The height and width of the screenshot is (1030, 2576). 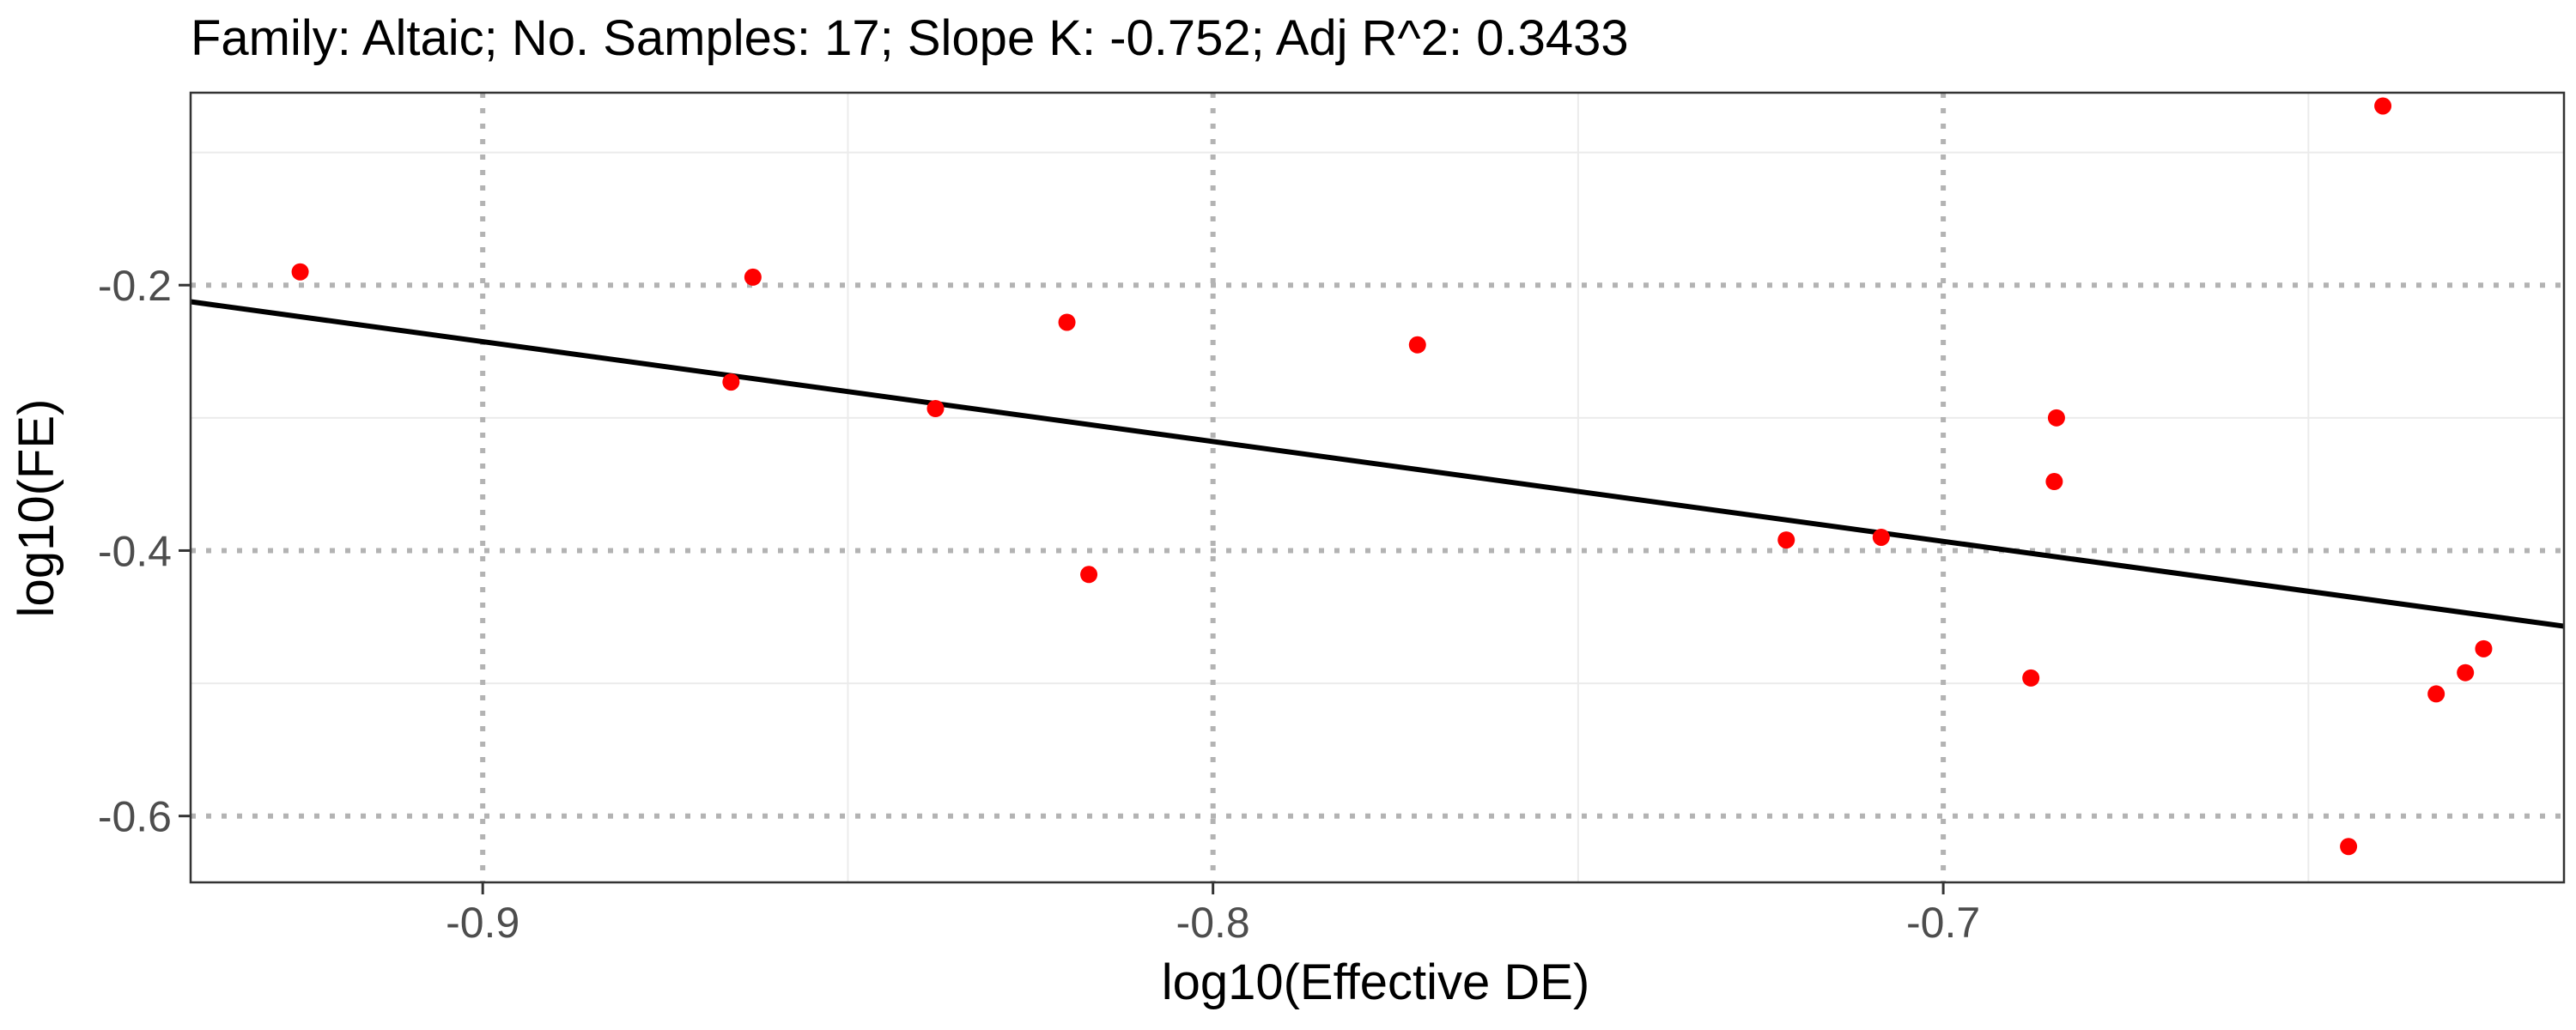 What do you see at coordinates (483, 923) in the screenshot?
I see `x-tick-label: -0.9` at bounding box center [483, 923].